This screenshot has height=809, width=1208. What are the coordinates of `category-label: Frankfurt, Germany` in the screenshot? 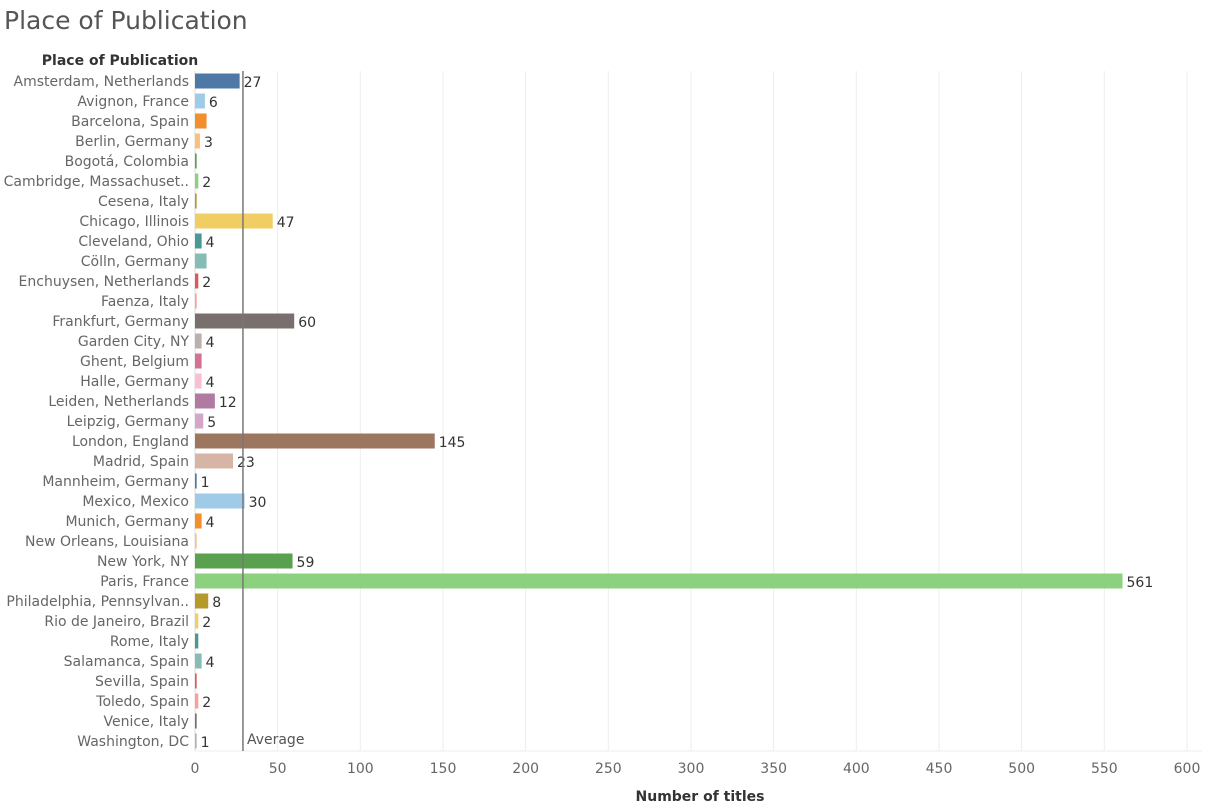 It's located at (120, 322).